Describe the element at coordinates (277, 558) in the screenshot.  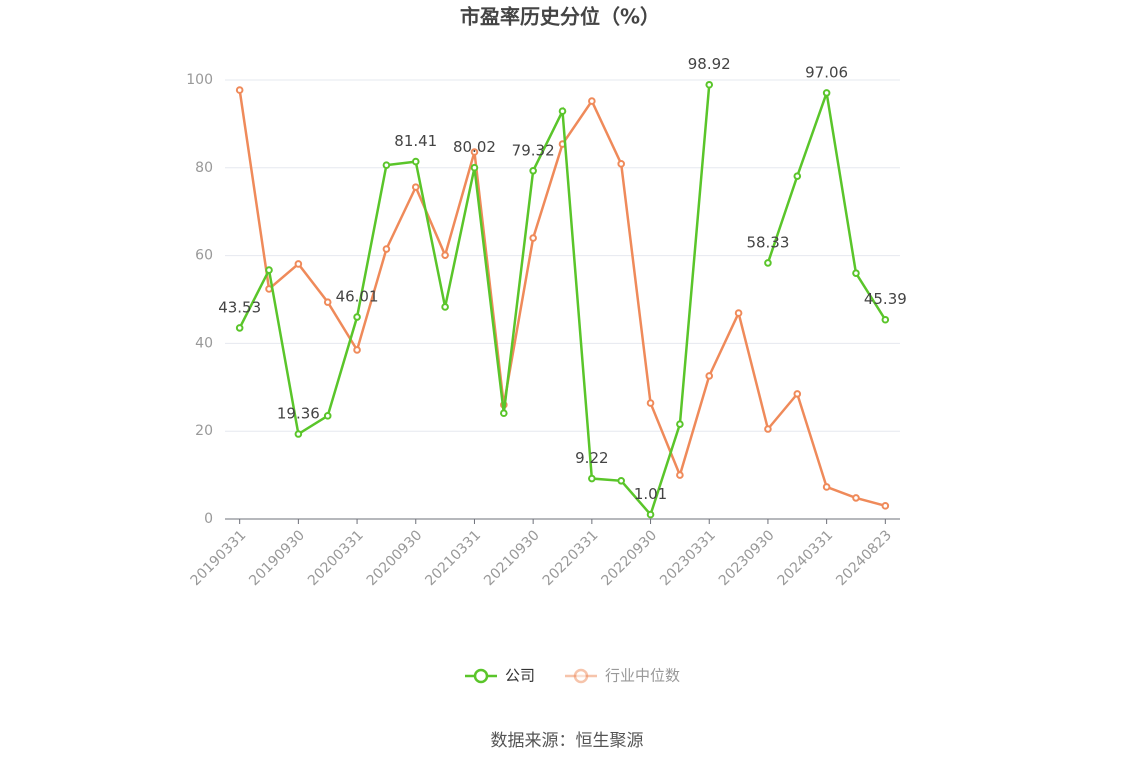
I see `x-tick-label: 20190930` at that location.